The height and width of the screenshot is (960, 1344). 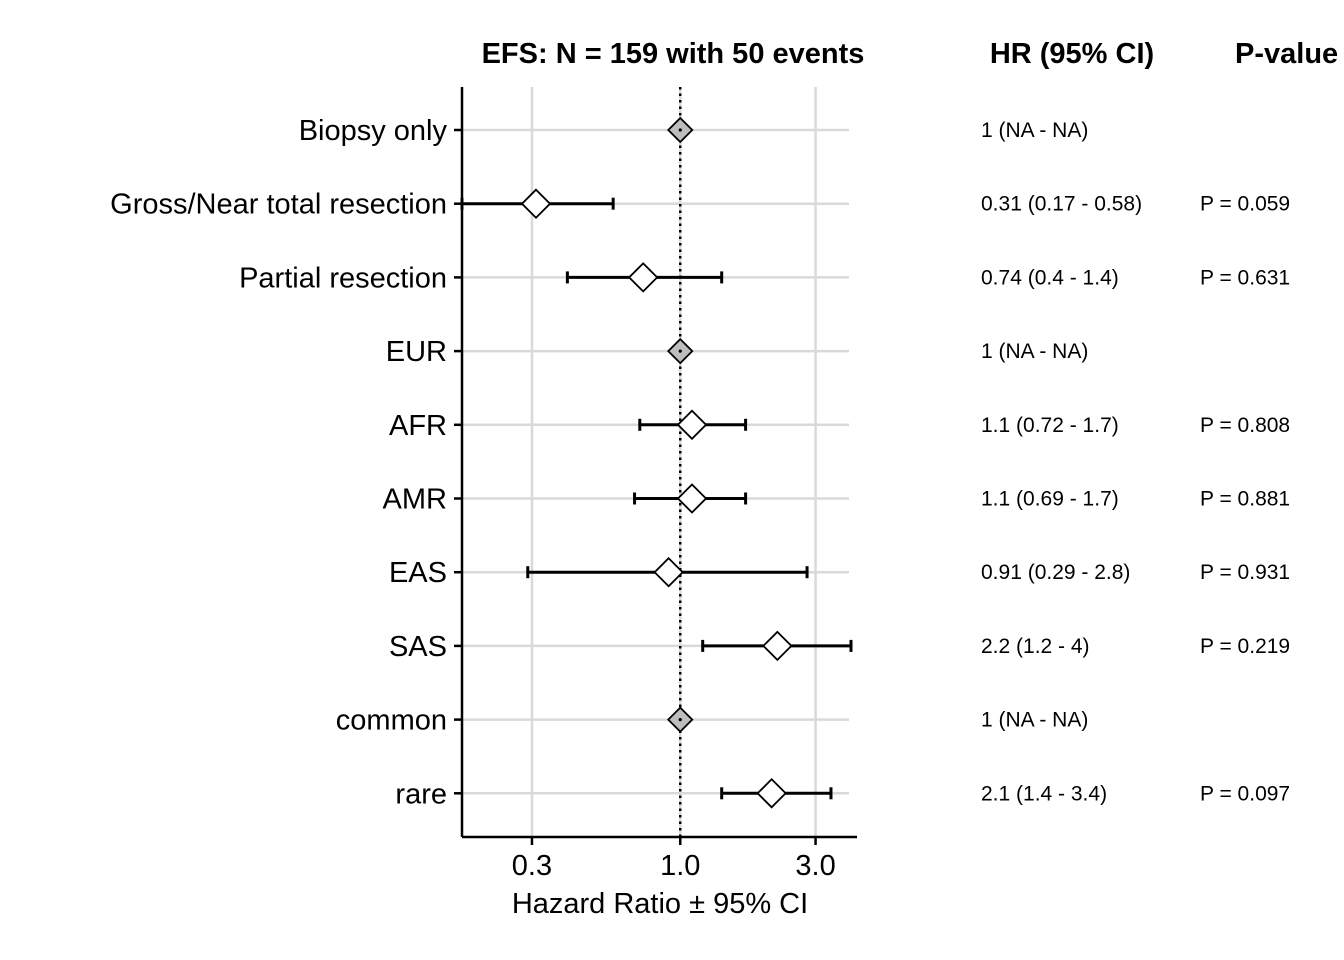 What do you see at coordinates (1245, 646) in the screenshot?
I see `p-value: P = 0.219` at bounding box center [1245, 646].